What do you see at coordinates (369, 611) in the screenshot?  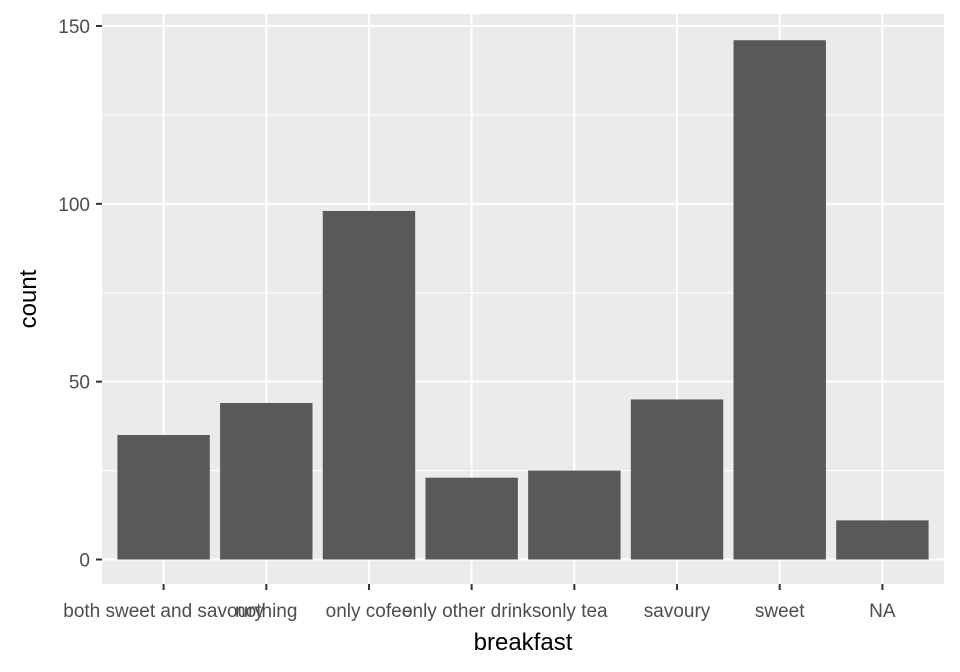 I see `x-tick-label: only cofee` at bounding box center [369, 611].